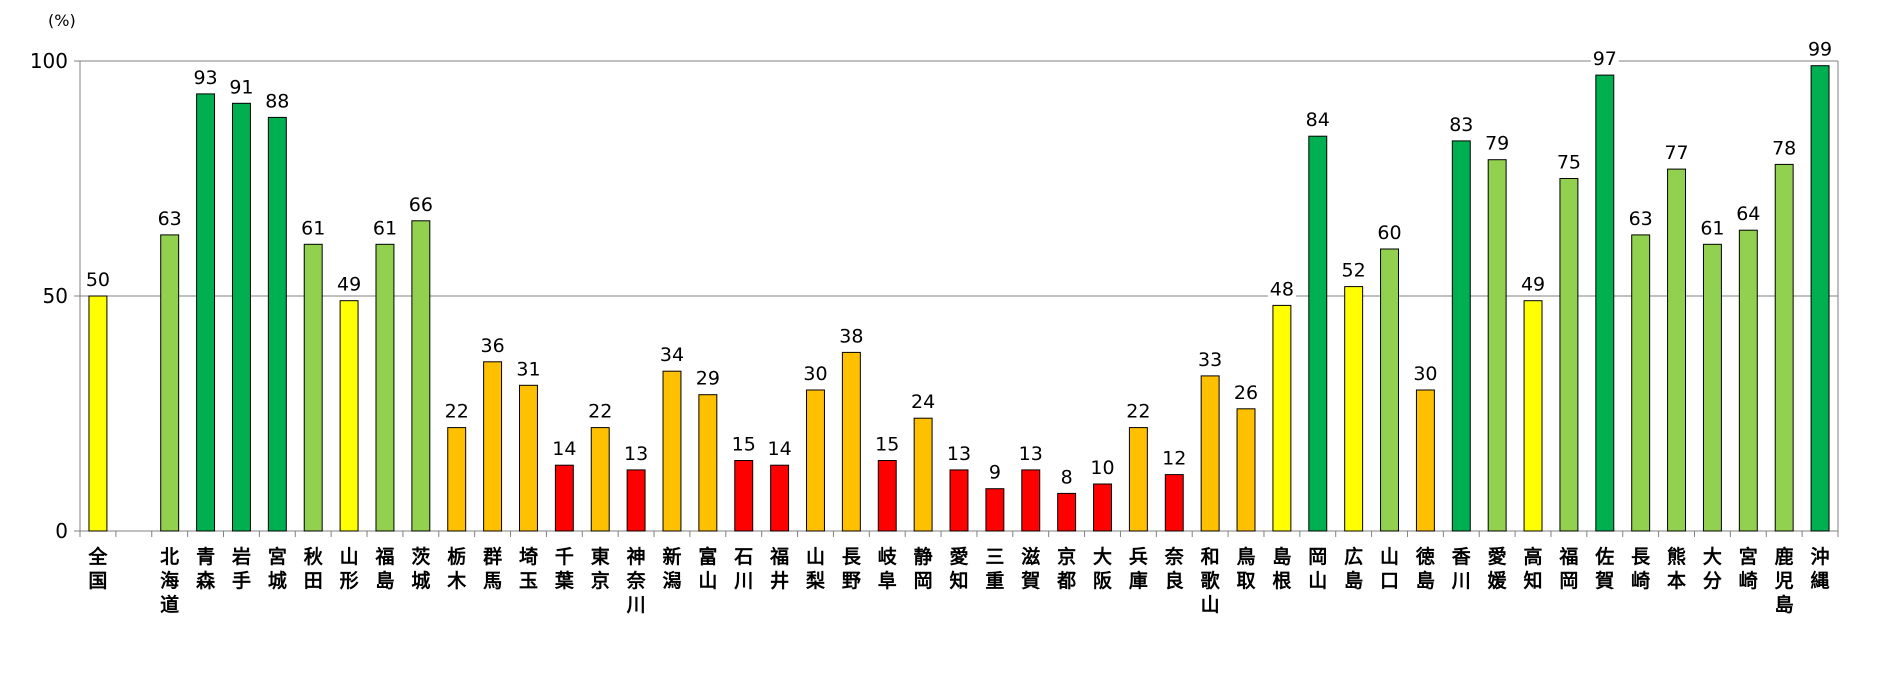  Describe the element at coordinates (707, 568) in the screenshot. I see `category-label-富山: 富山` at that location.